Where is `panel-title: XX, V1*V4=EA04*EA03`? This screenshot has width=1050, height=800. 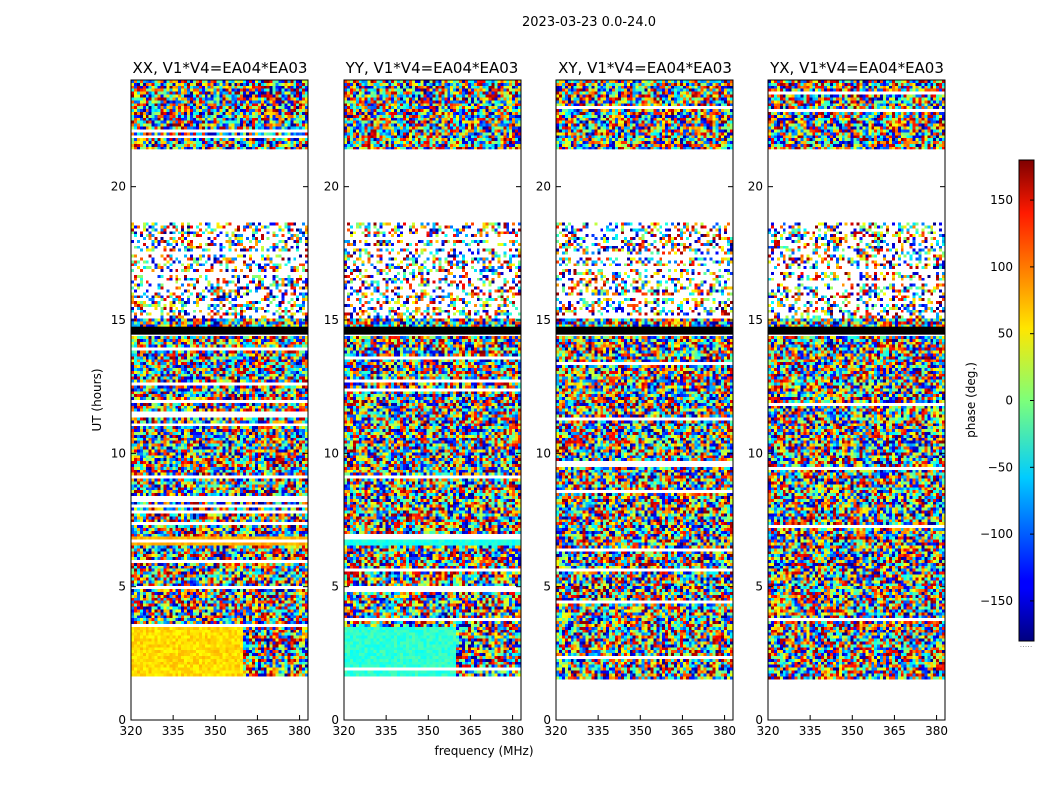 panel-title: XX, V1*V4=EA04*EA03 is located at coordinates (220, 68).